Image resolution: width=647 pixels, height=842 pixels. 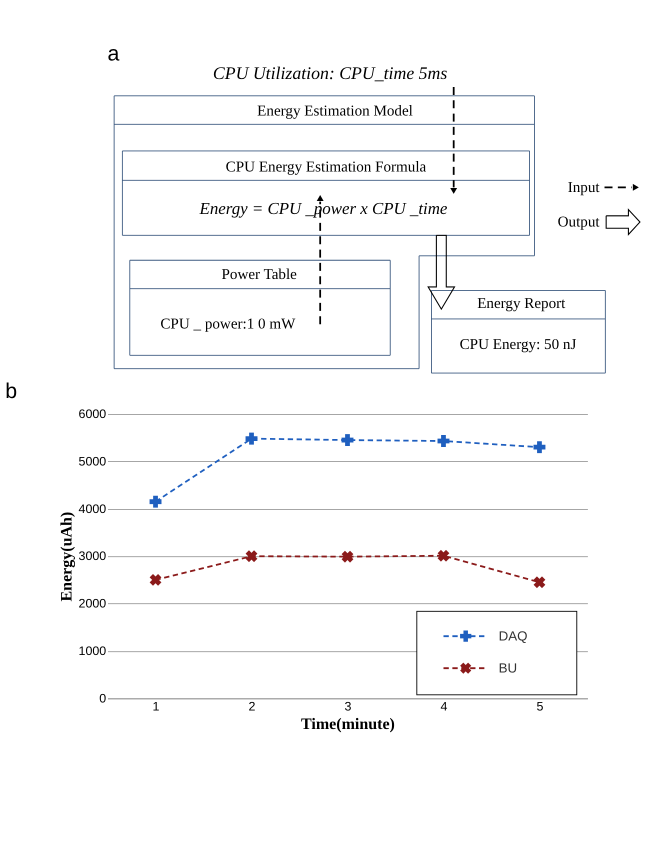 What do you see at coordinates (92, 509) in the screenshot?
I see `y-tick-label: 4000` at bounding box center [92, 509].